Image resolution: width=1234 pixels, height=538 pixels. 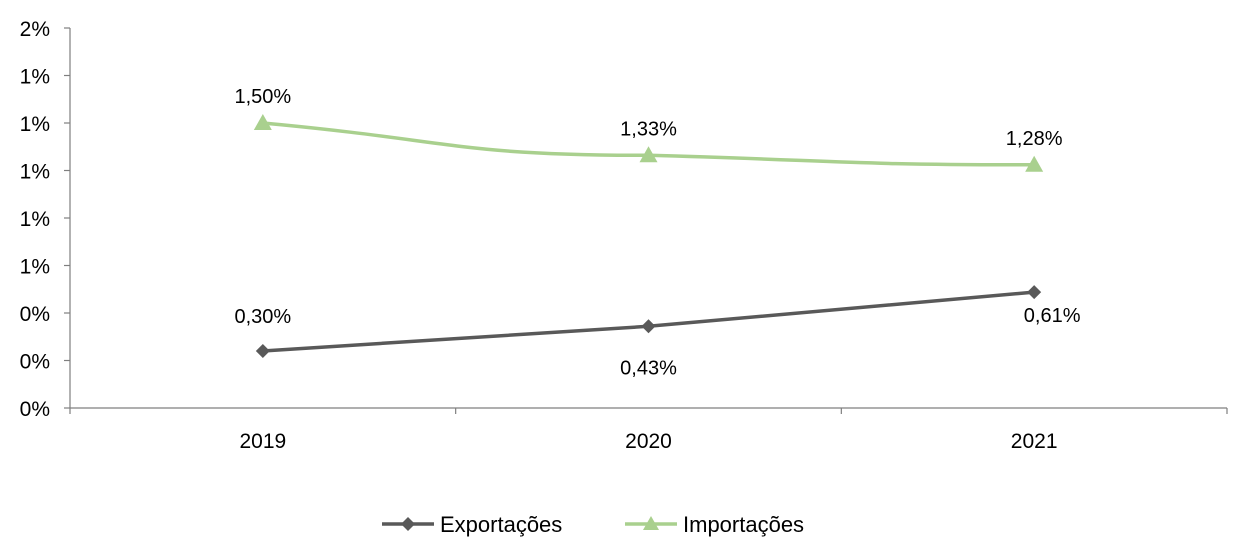 I want to click on y-ticks: 0% 0% 0% 1% 1% 1% 1% 1% 2%, so click(x=45, y=219).